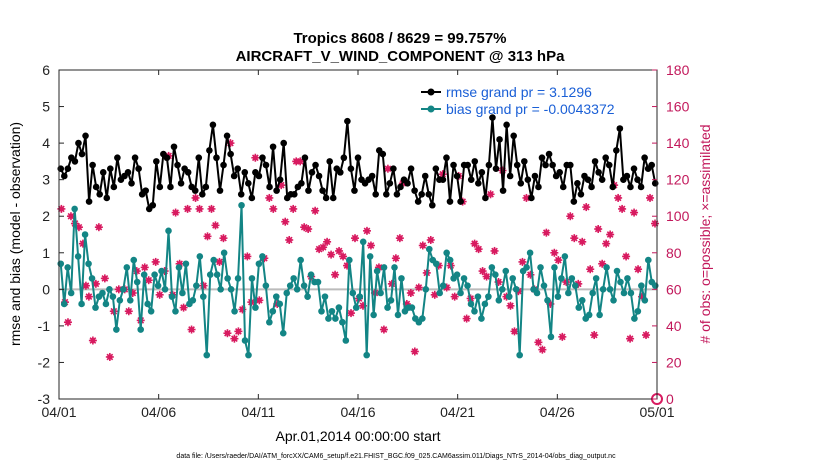 The width and height of the screenshot is (830, 470). What do you see at coordinates (357, 412) in the screenshot?
I see `x-tick-label: 04/16` at bounding box center [357, 412].